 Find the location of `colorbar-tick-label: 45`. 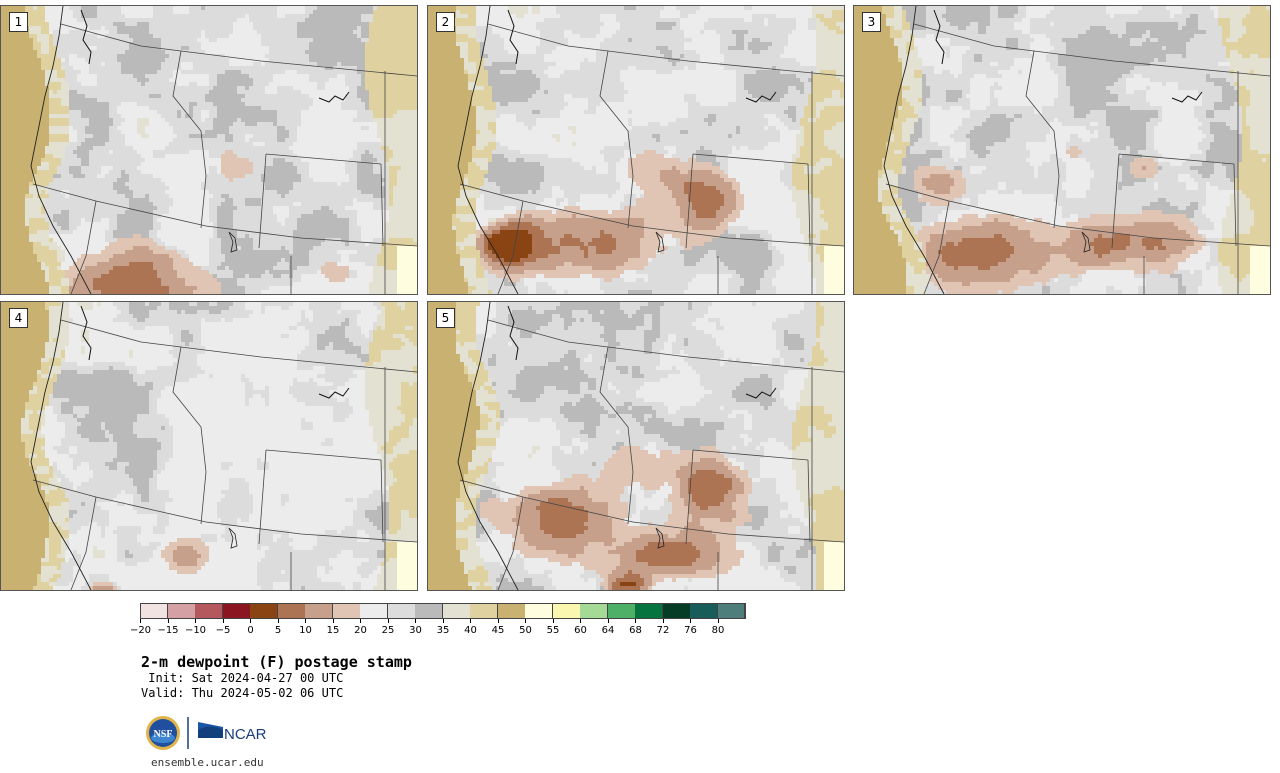

colorbar-tick-label: 45 is located at coordinates (498, 630).